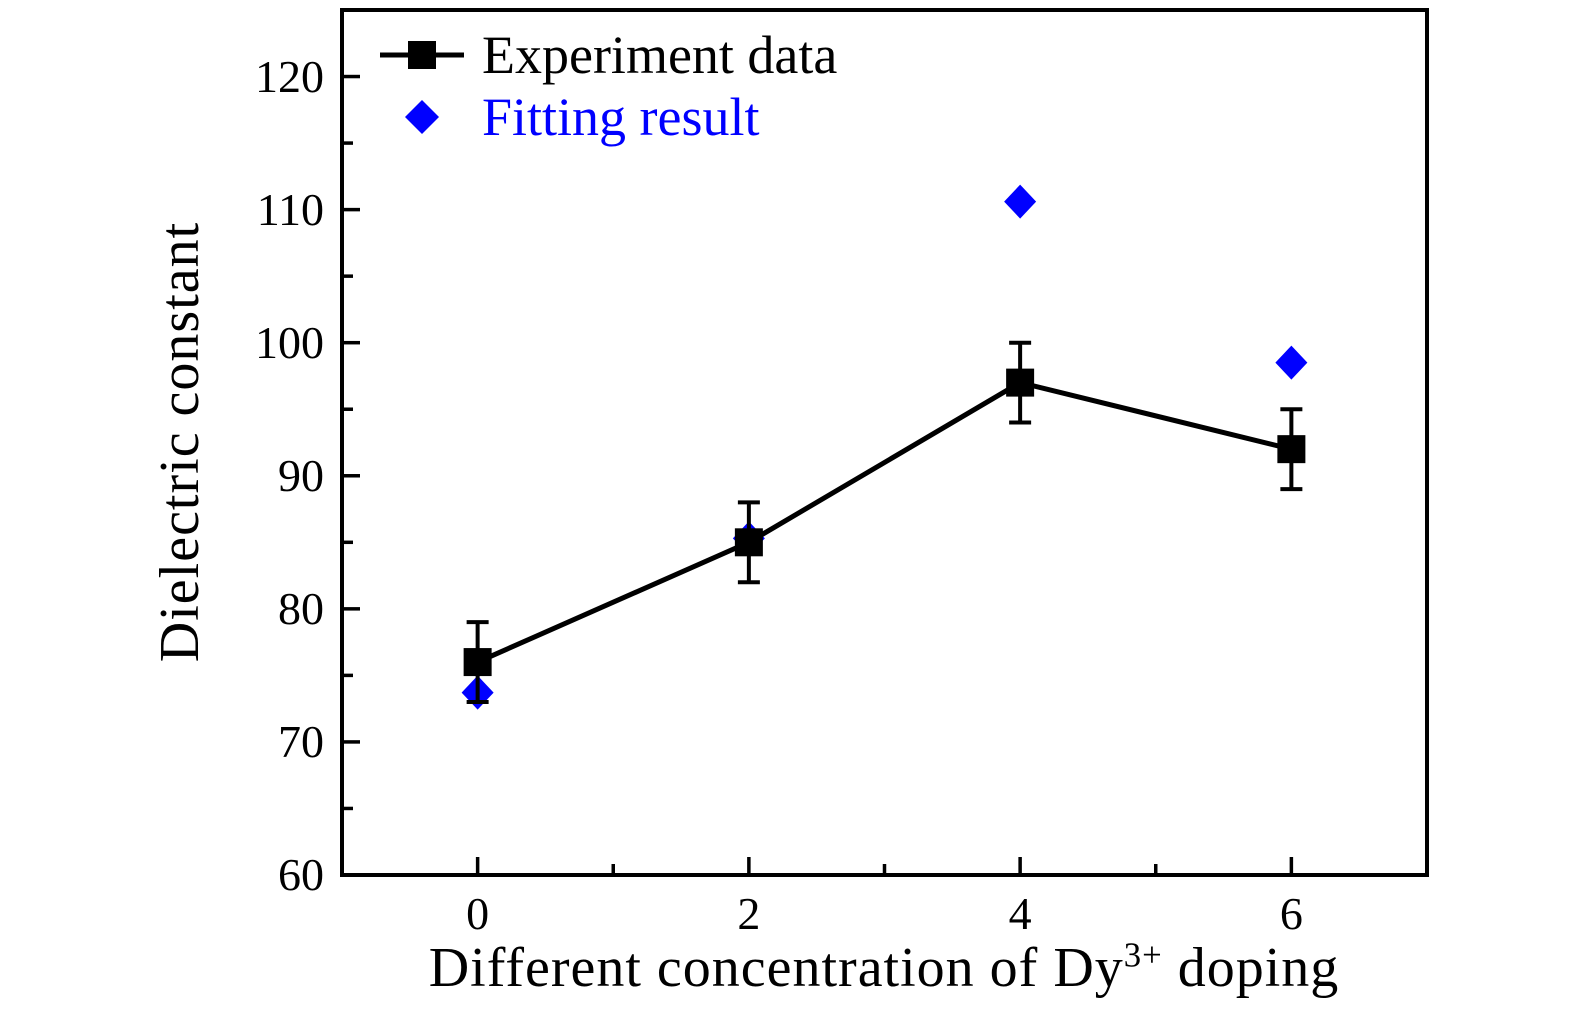 The image size is (1575, 1024). What do you see at coordinates (660, 55) in the screenshot?
I see `legend-label-experiment: Experiment data` at bounding box center [660, 55].